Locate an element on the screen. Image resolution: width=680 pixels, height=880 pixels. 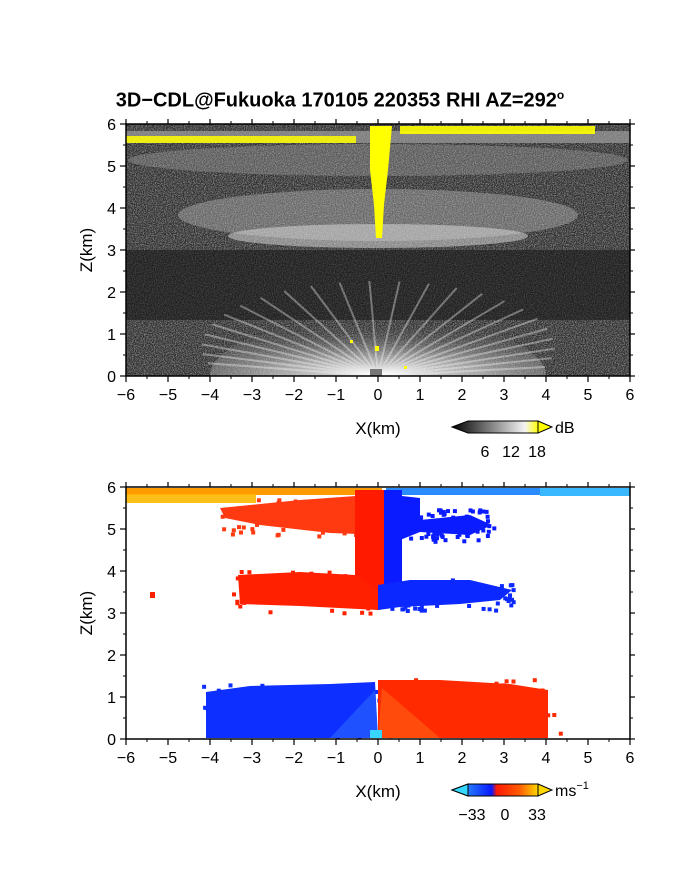
x-tick-label: 4 is located at coordinates (546, 758).